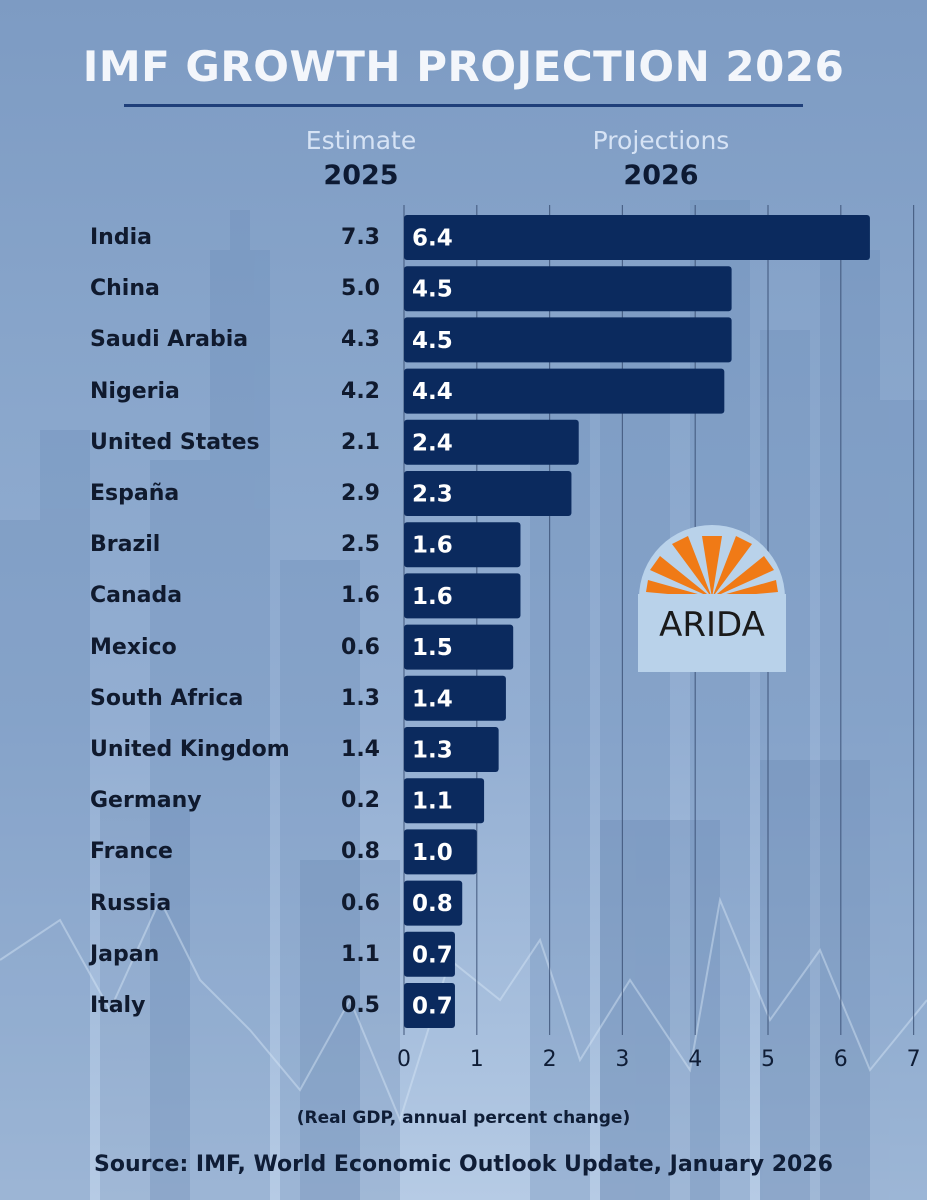 The height and width of the screenshot is (1200, 927). I want to click on bar-value-label: 1.3, so click(432, 751).